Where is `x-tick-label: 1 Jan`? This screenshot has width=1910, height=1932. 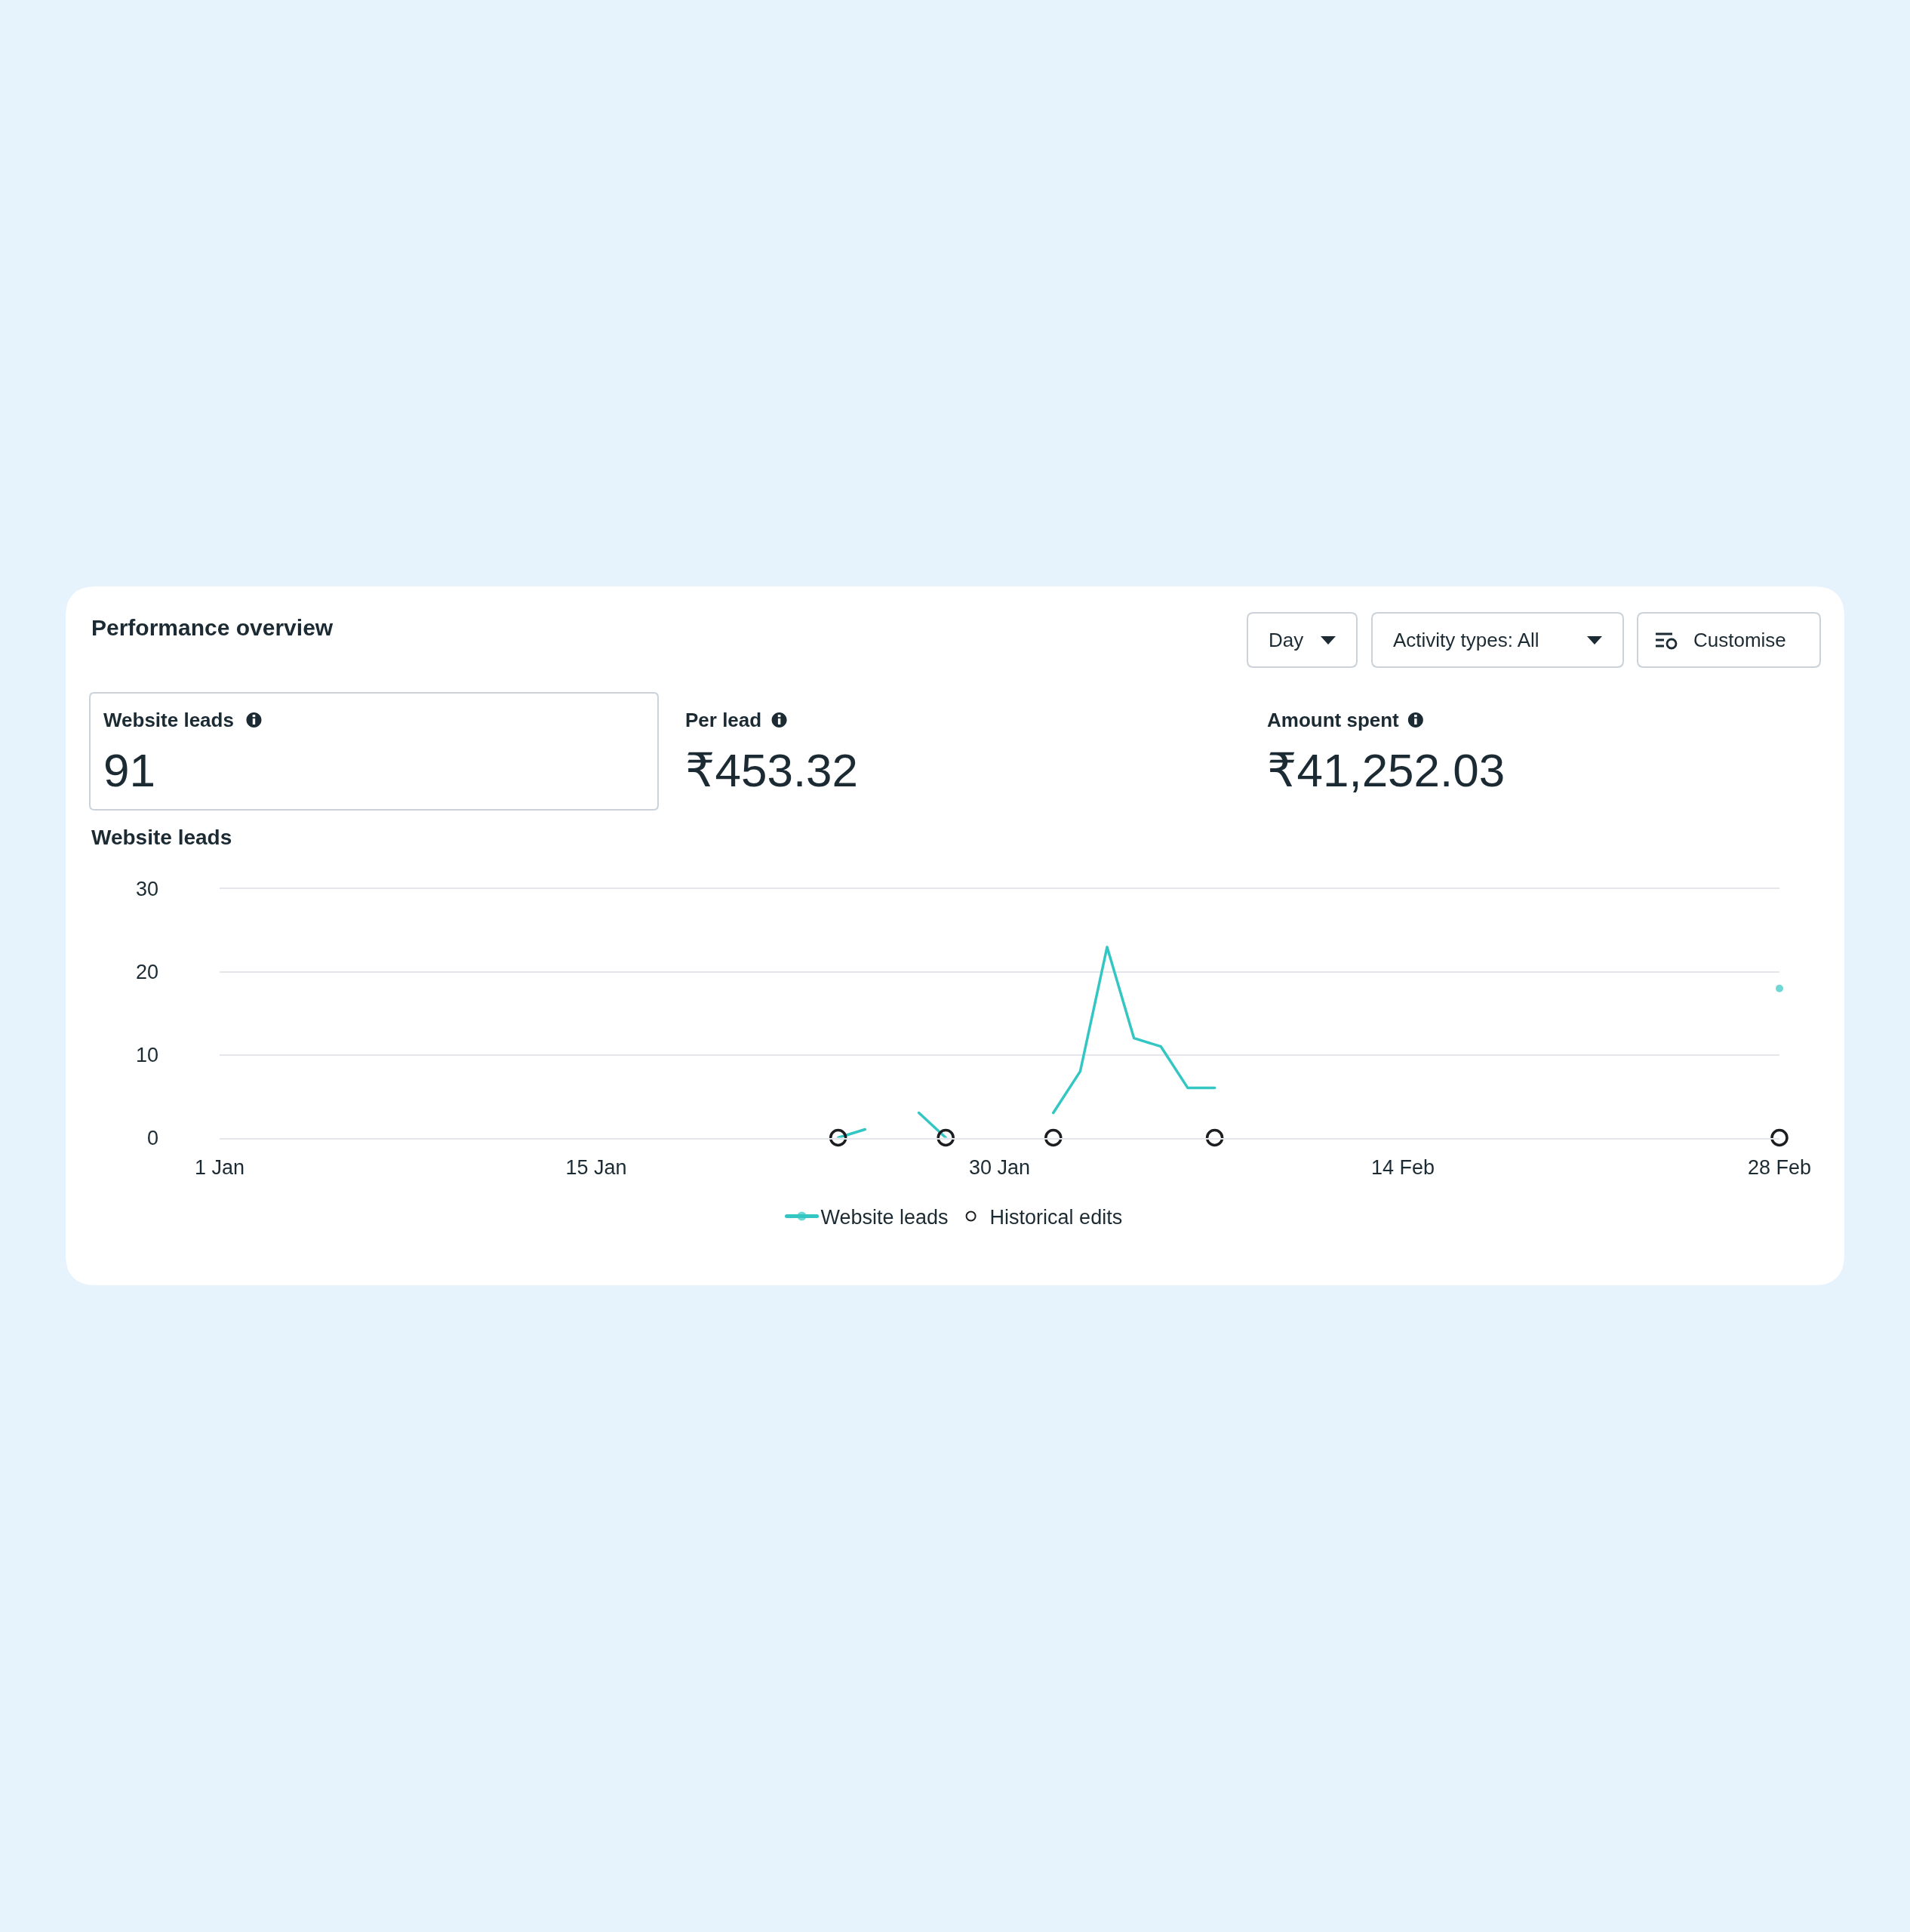
x-tick-label: 1 Jan is located at coordinates (219, 1167).